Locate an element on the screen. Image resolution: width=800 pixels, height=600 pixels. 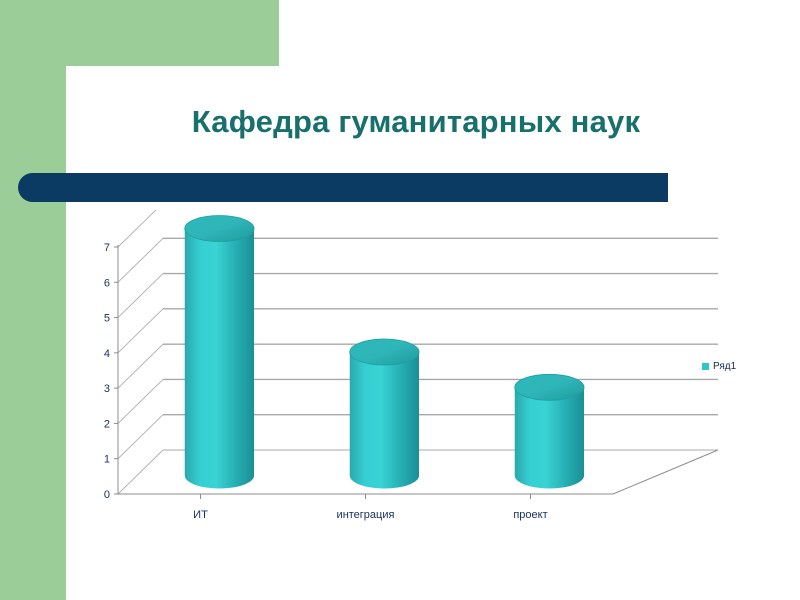
green-sidebar-column is located at coordinates (33, 300).